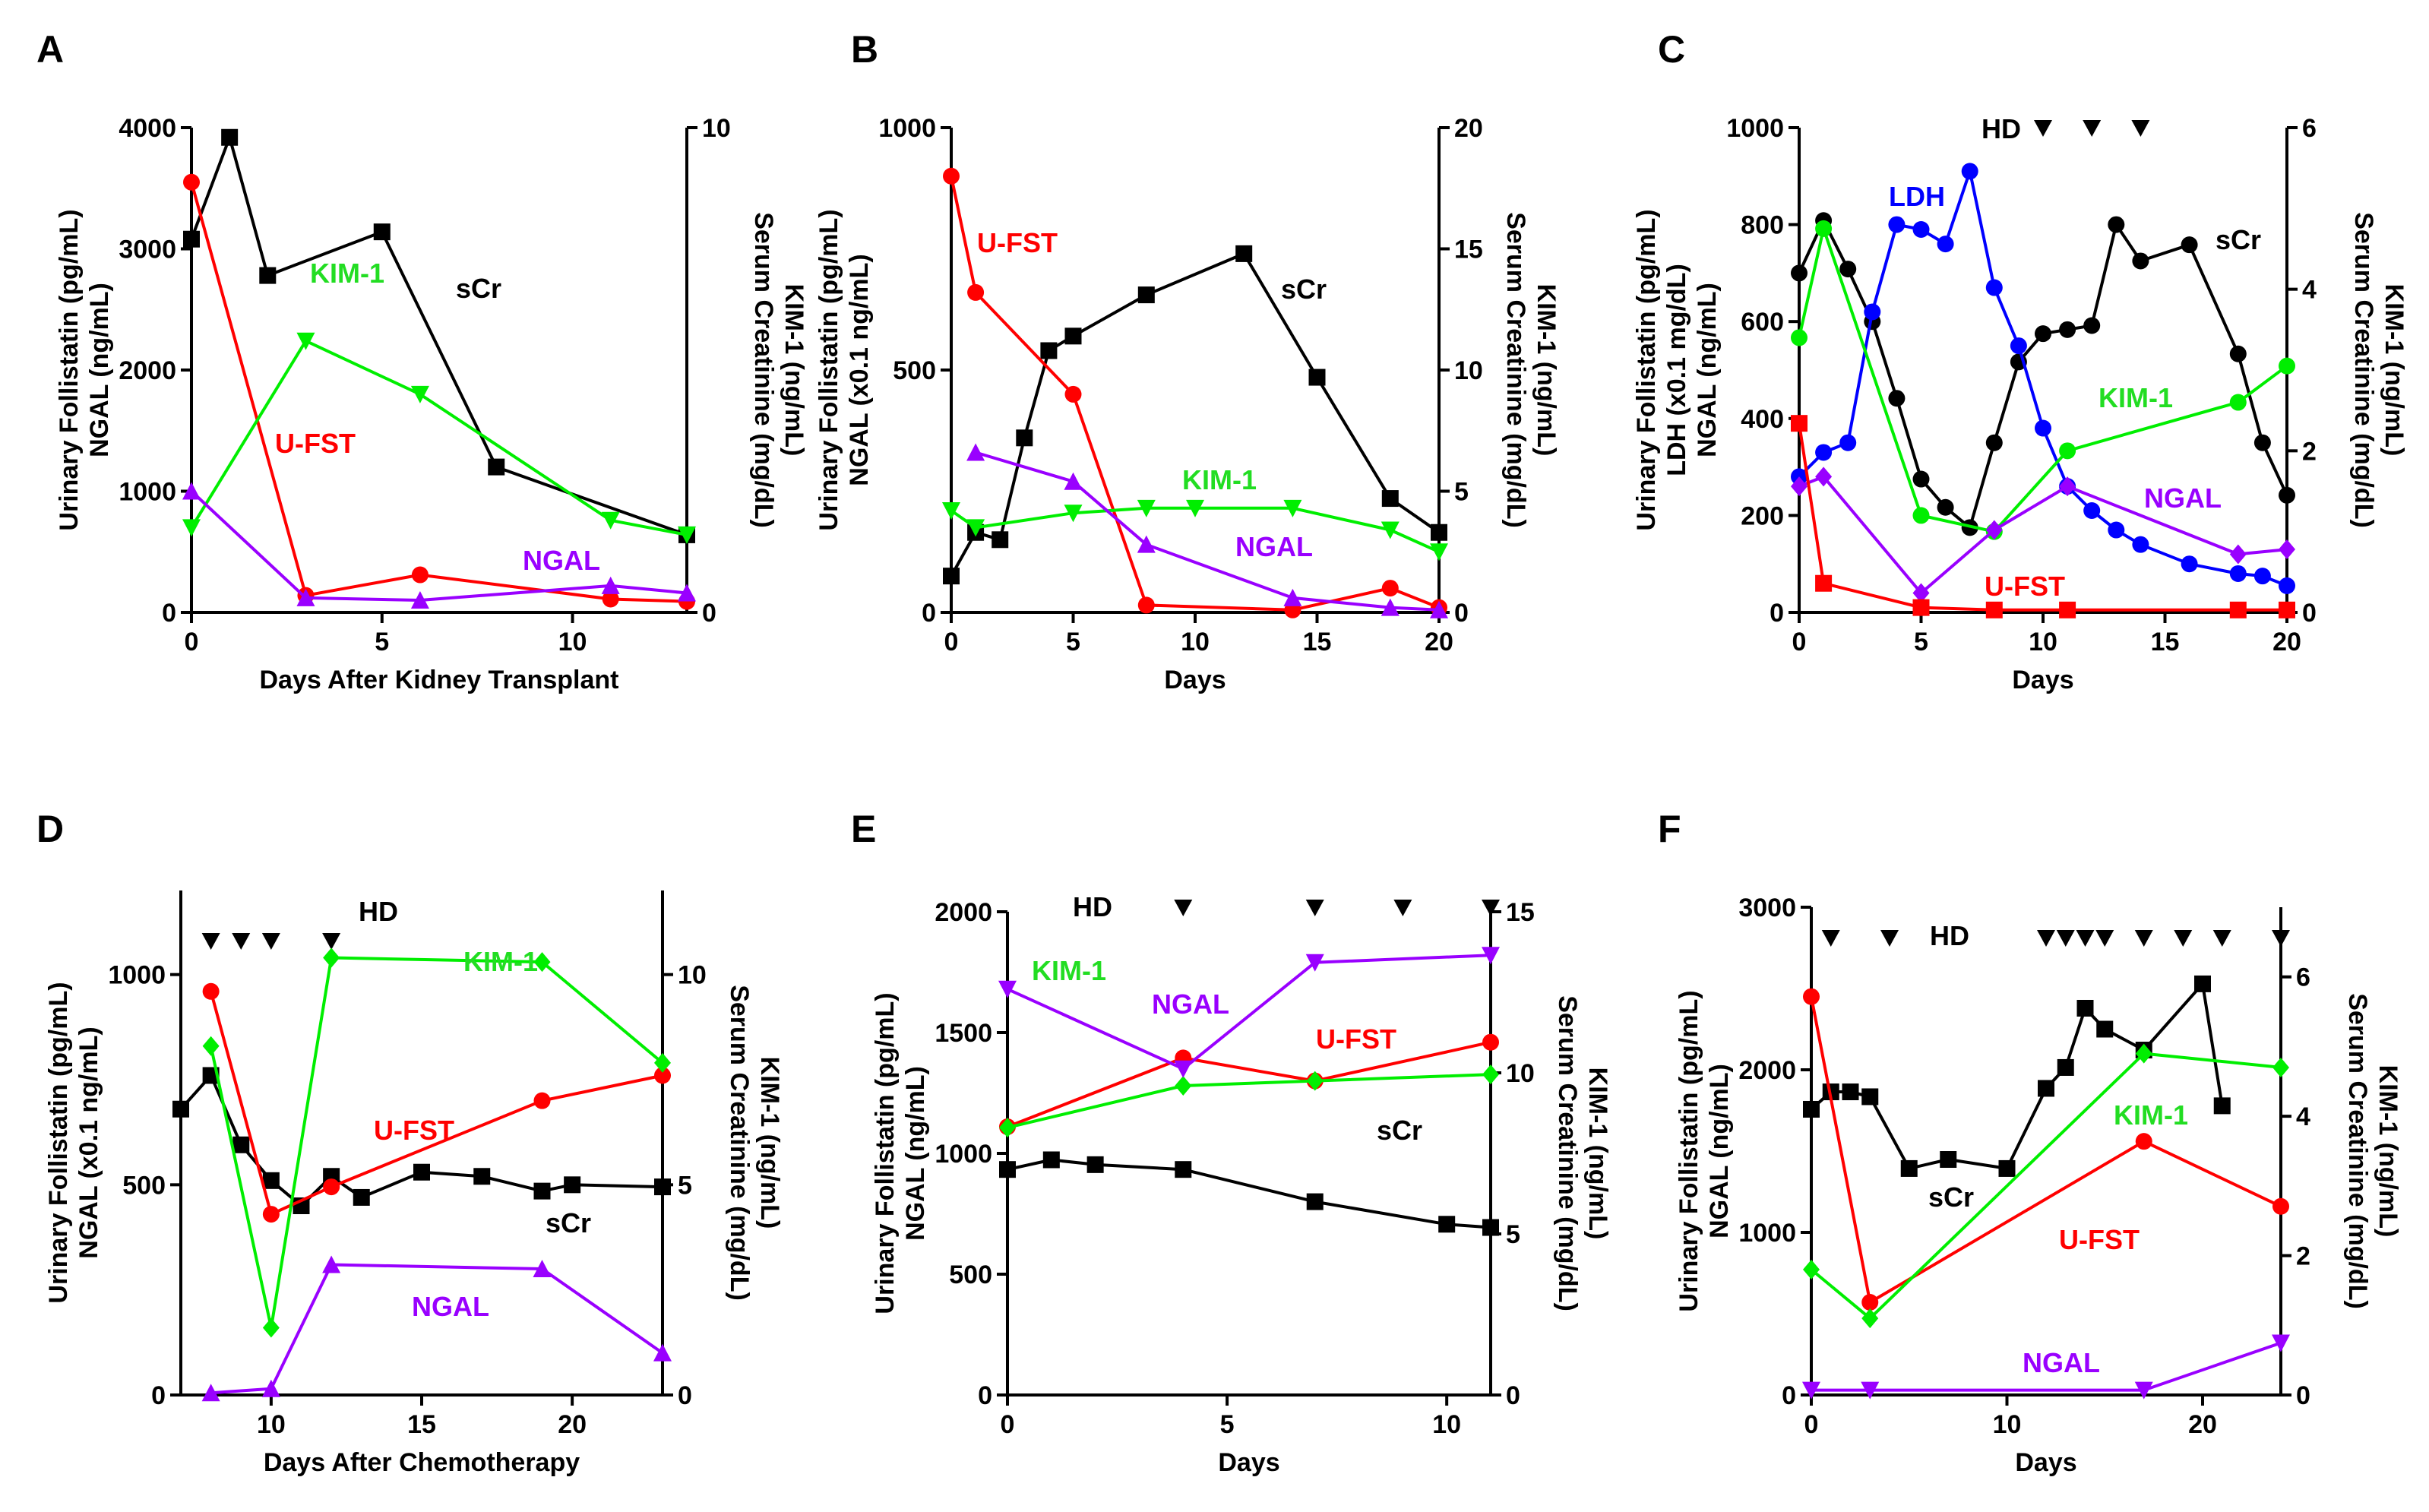  I want to click on series-kim-1: KIM-1, so click(2046, 1186).